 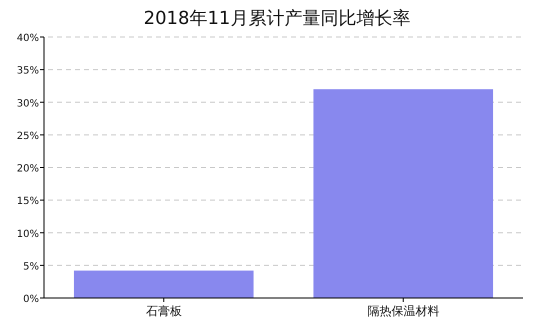 I want to click on y-tick-label: 30%, so click(x=27, y=104).